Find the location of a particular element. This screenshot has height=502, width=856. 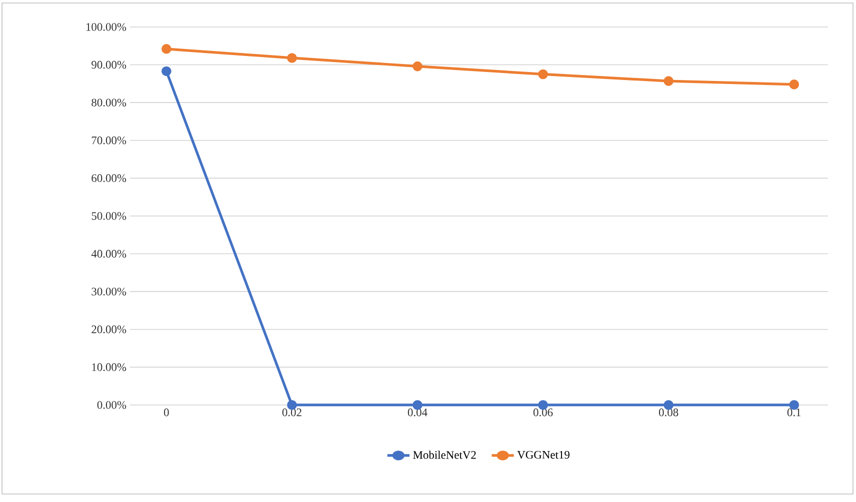

x-tick-label: 0.06 is located at coordinates (543, 412).